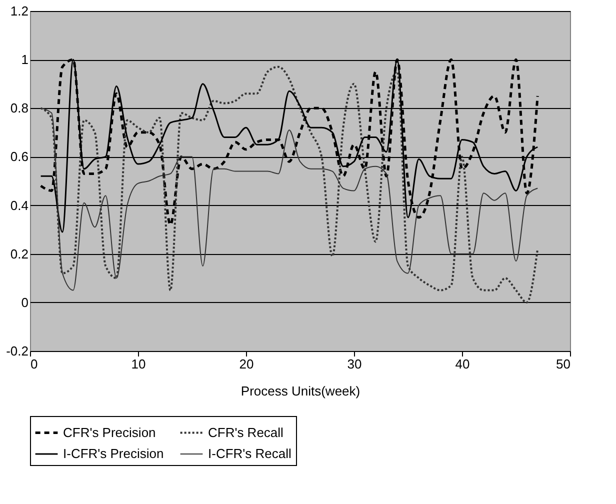 This screenshot has height=504, width=616. I want to click on x-tick-label: 0, so click(34, 364).